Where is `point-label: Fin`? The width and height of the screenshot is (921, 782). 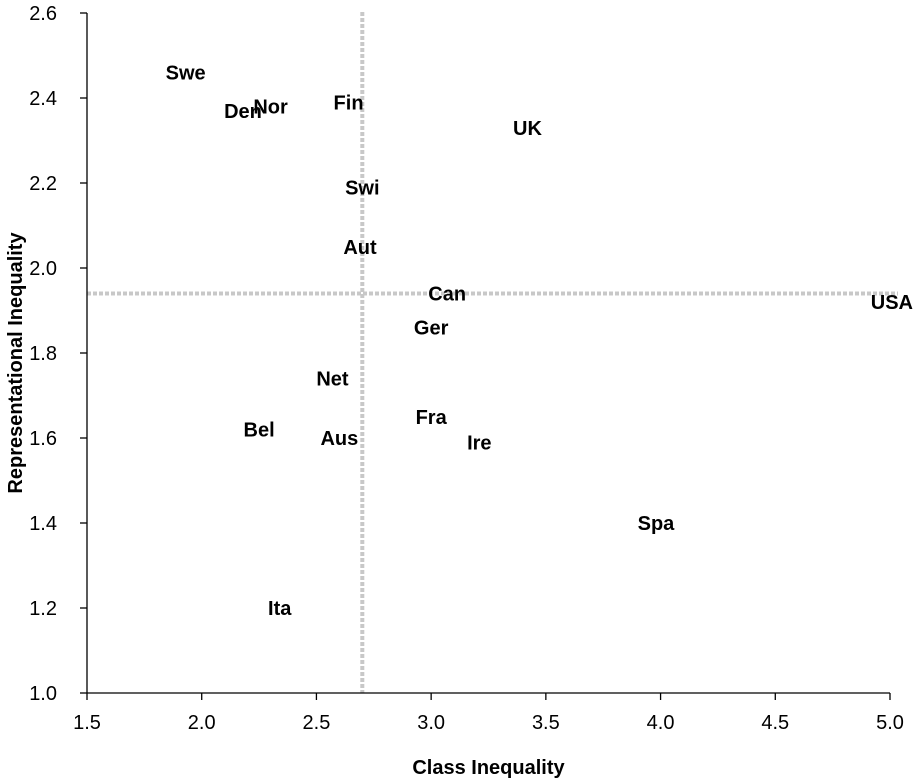 point-label: Fin is located at coordinates (349, 103).